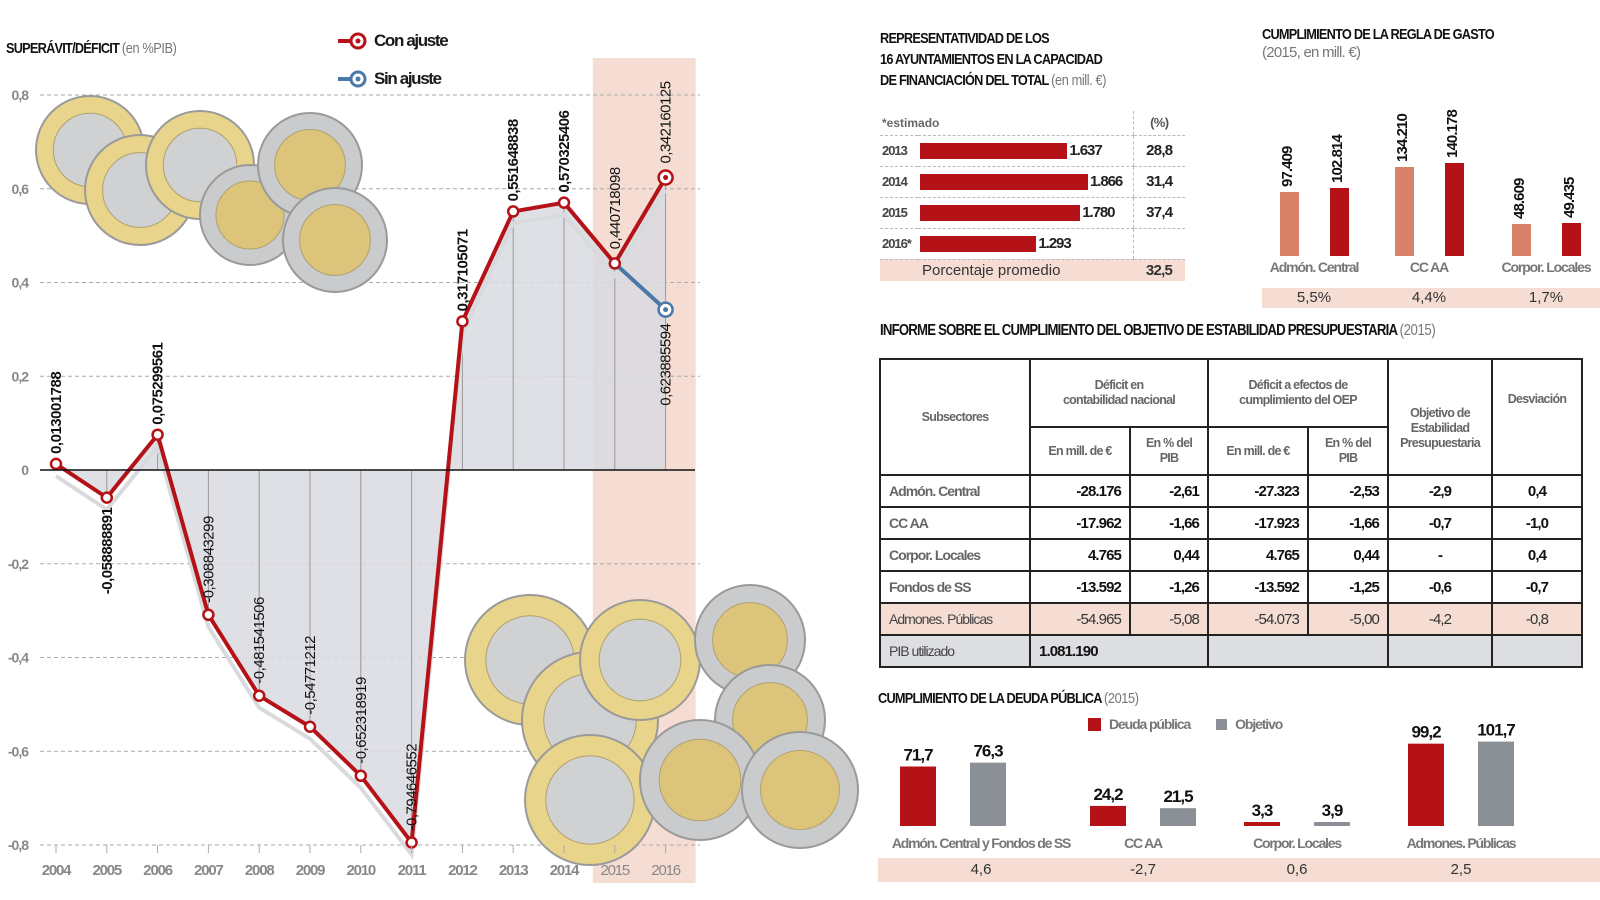 This screenshot has width=1600, height=900. Describe the element at coordinates (56, 413) in the screenshot. I see `con-ajuste-value-label: 0,013001788` at that location.